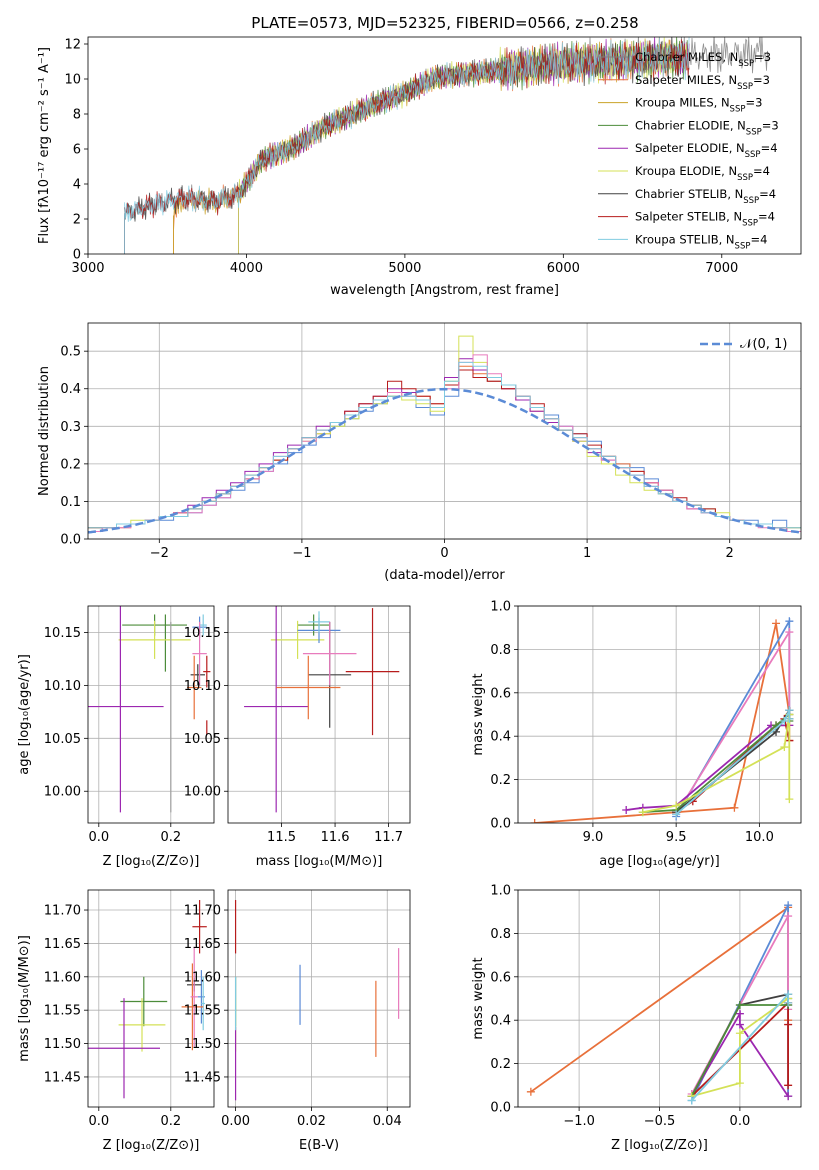 This screenshot has width=819, height=1170. I want to click on panel-age-vs-Z, so click(149, 716).